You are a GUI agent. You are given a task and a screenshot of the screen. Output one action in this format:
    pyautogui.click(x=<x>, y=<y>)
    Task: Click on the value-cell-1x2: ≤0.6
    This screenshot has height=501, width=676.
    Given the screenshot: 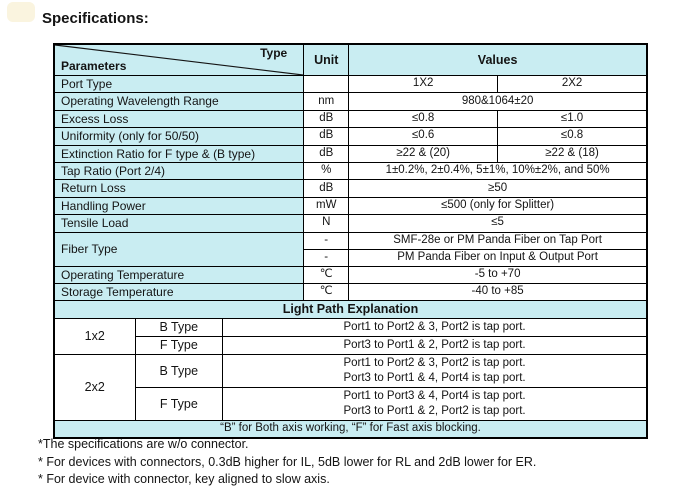 What is the action you would take?
    pyautogui.click(x=423, y=136)
    